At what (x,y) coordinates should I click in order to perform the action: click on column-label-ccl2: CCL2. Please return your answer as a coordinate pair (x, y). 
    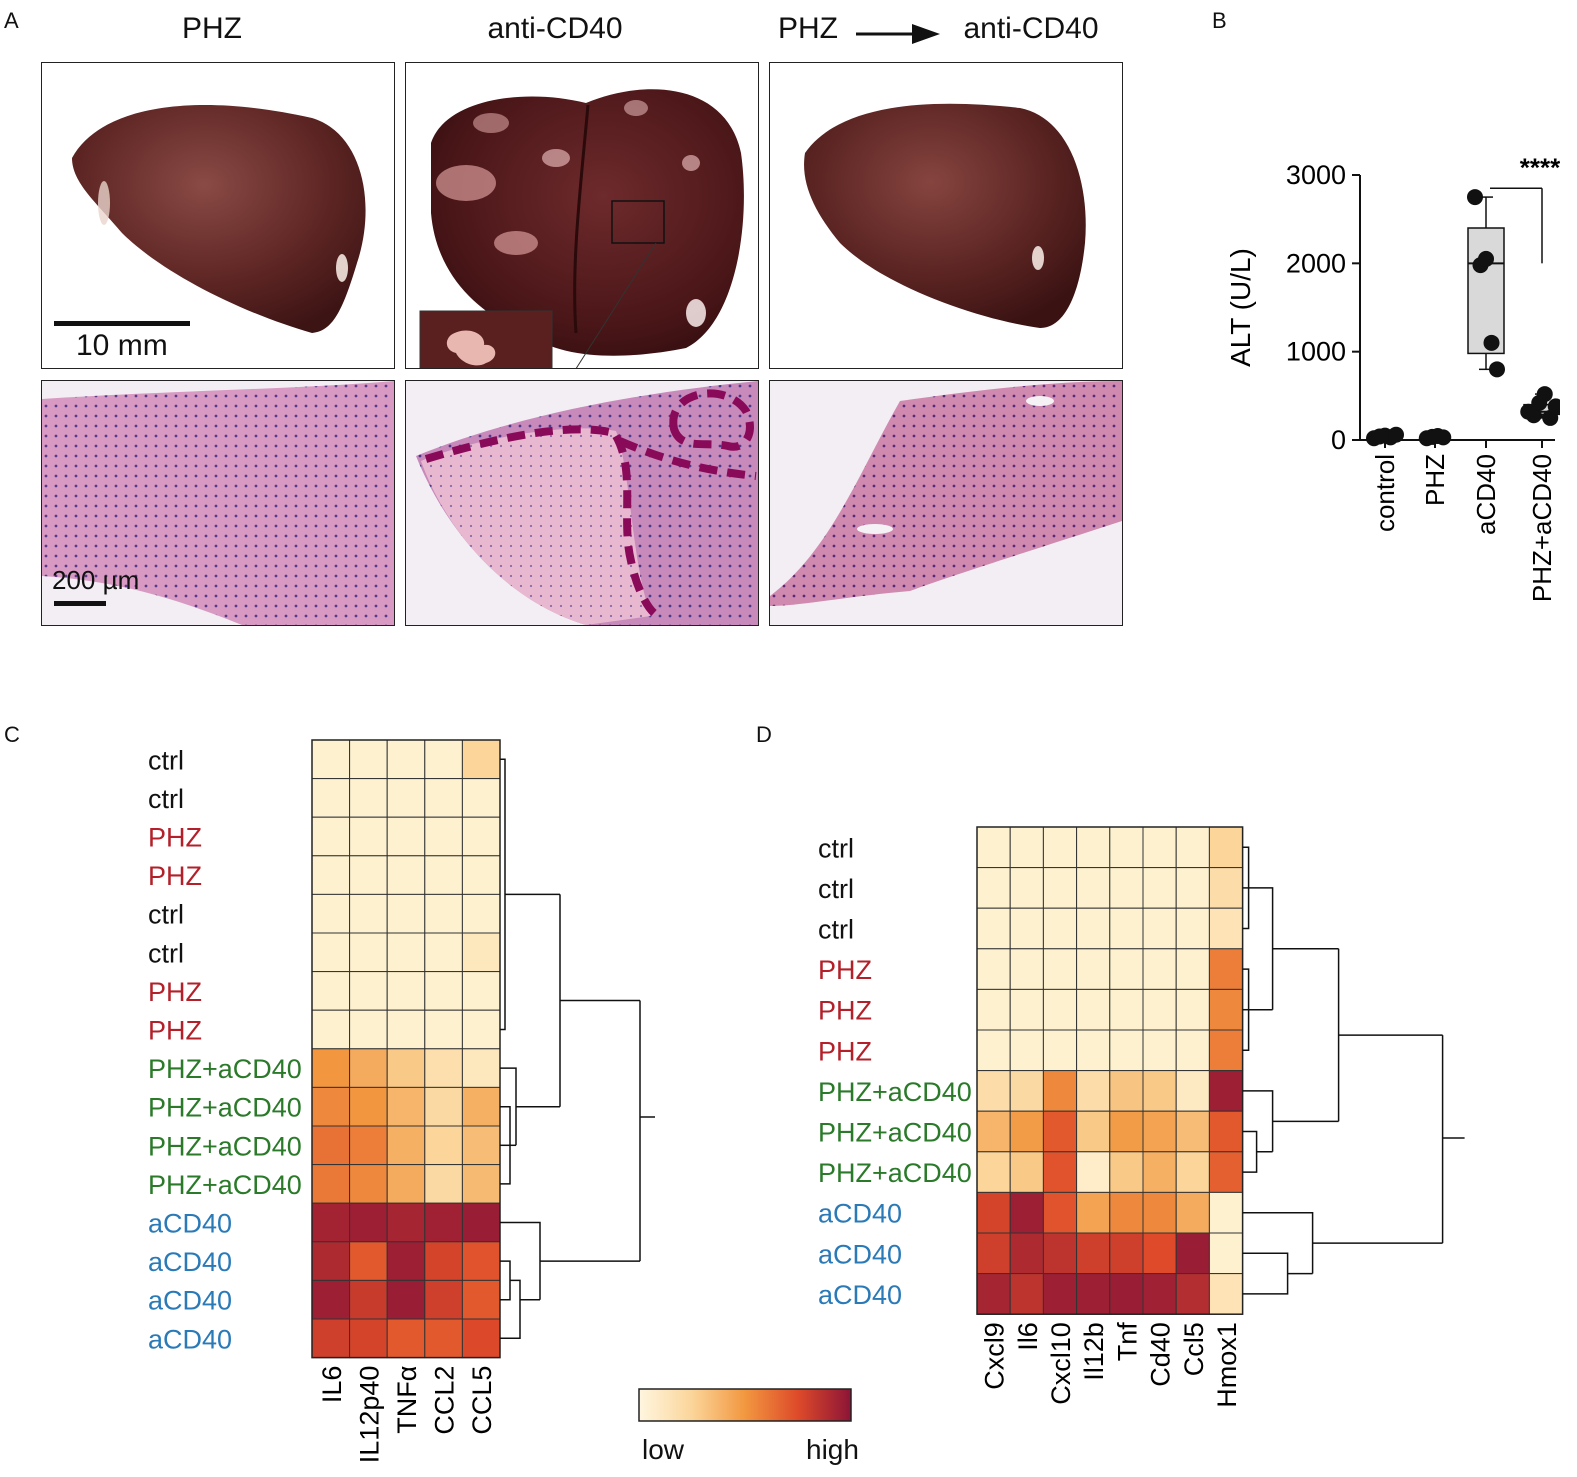
    Looking at the image, I should click on (445, 1400).